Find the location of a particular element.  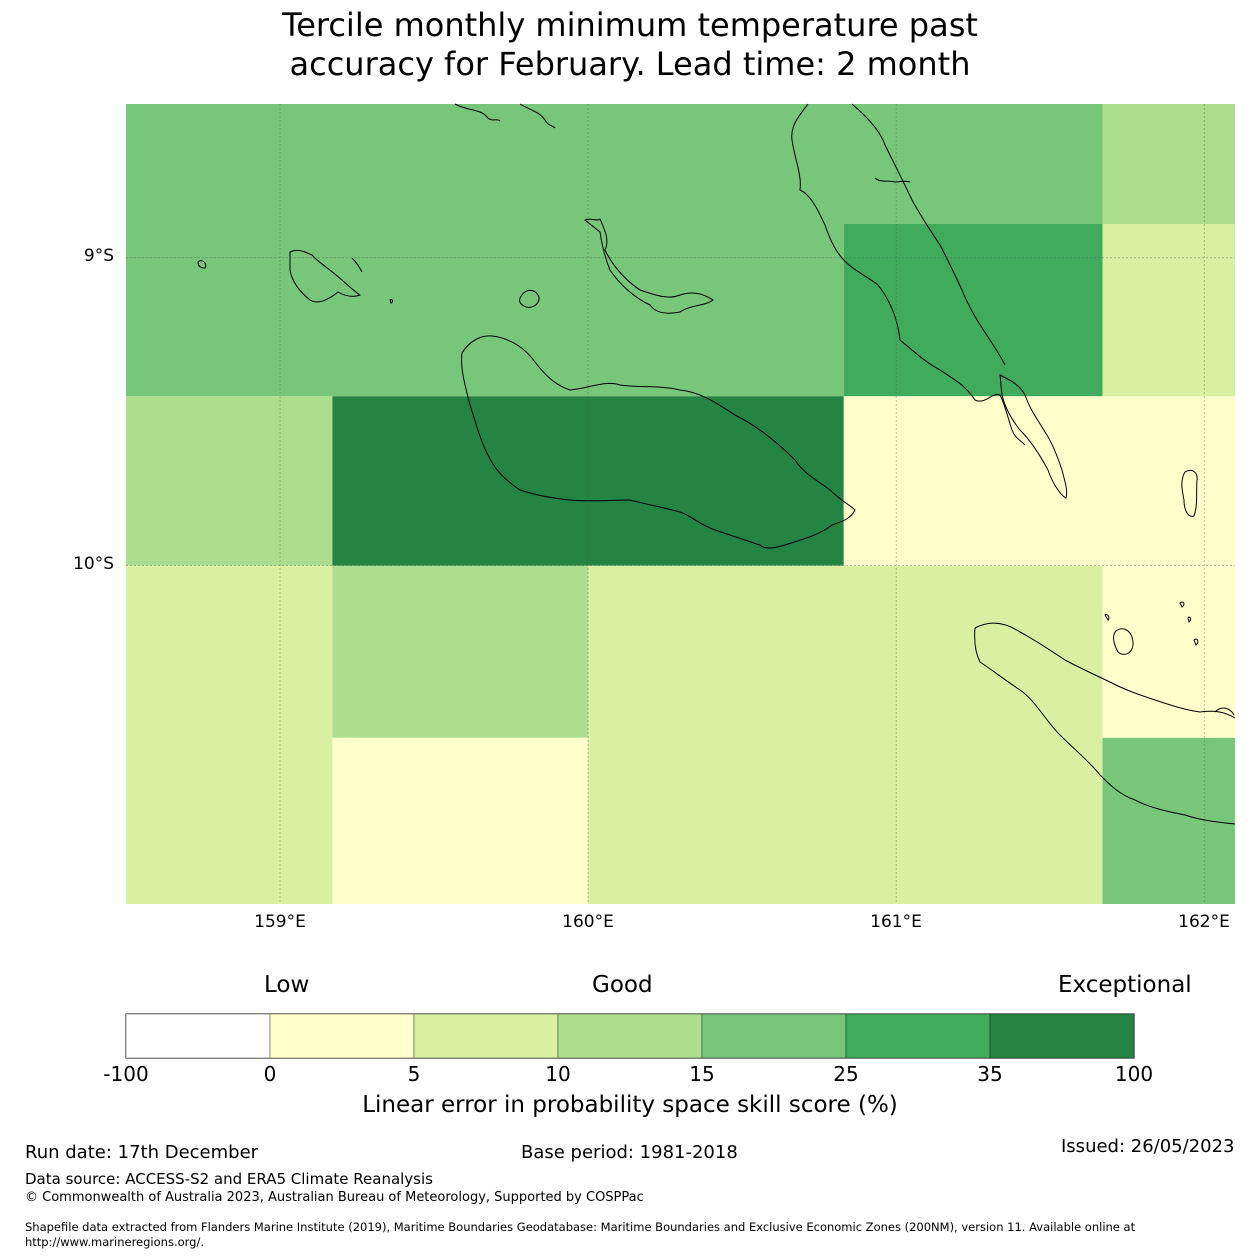

run-date: Run date: 17th December is located at coordinates (142, 1152).